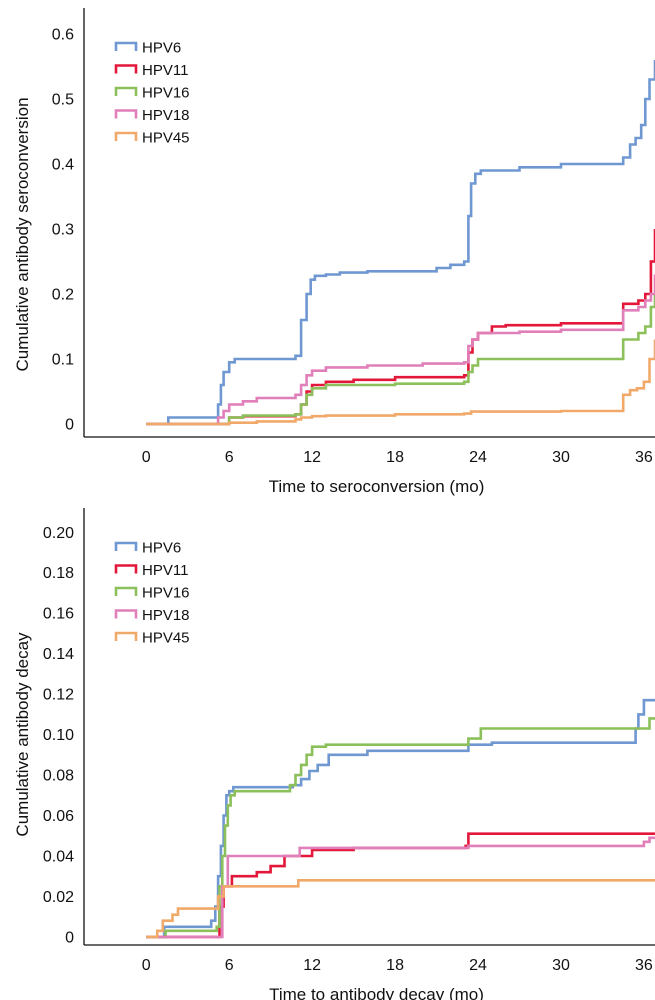  What do you see at coordinates (58, 776) in the screenshot?
I see `y-tick-label: 0.08` at bounding box center [58, 776].